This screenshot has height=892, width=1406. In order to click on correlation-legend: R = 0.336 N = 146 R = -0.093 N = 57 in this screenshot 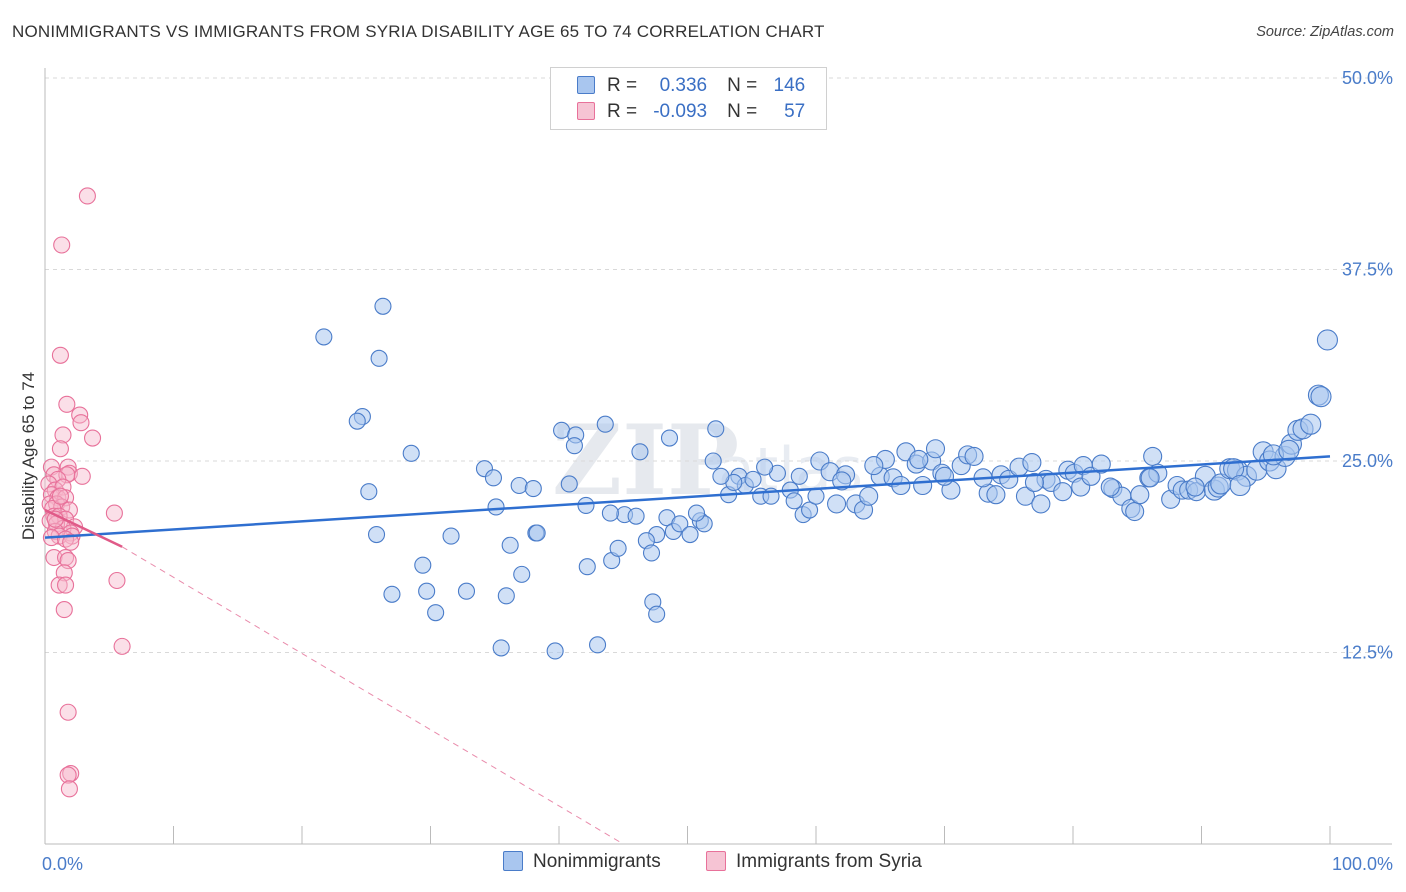, I will do `click(688, 98)`.